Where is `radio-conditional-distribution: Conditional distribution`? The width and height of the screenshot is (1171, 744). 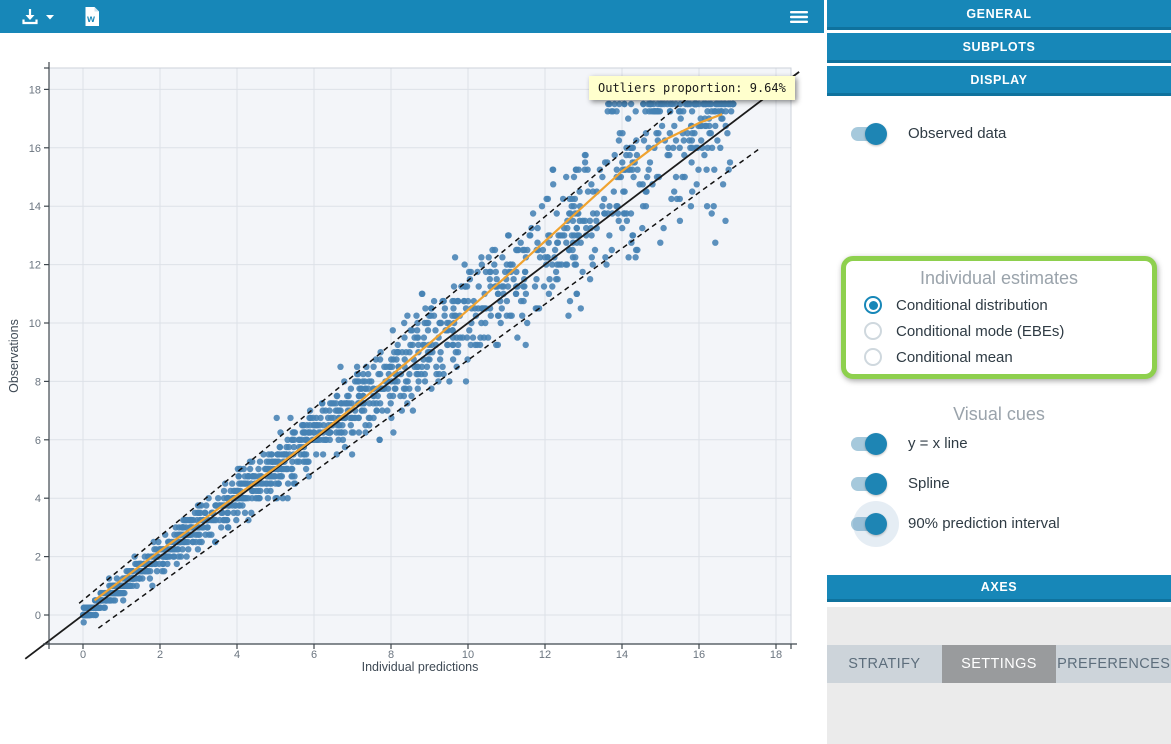 radio-conditional-distribution: Conditional distribution is located at coordinates (1008, 305).